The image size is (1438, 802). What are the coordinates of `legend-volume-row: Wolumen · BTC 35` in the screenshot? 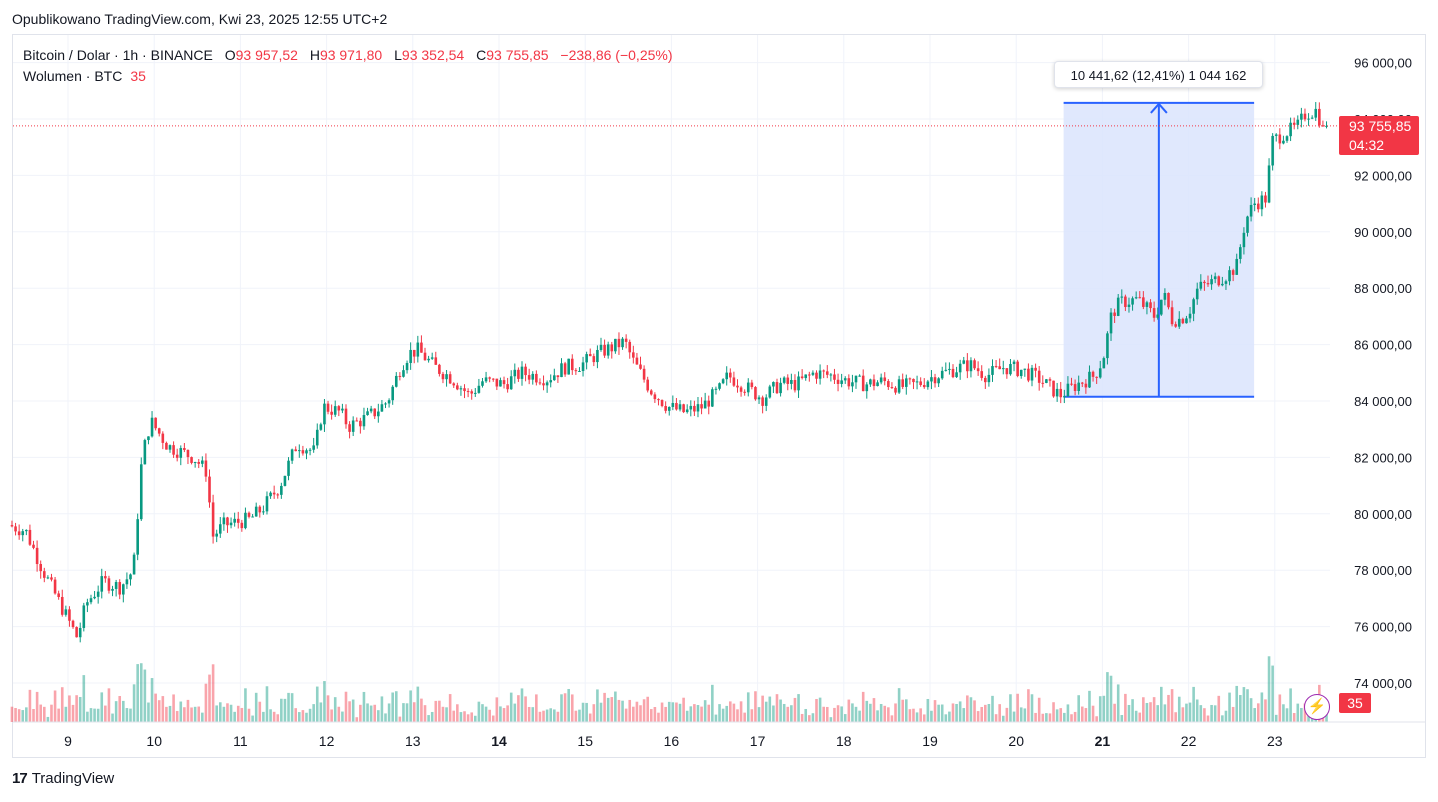 It's located at (348, 76).